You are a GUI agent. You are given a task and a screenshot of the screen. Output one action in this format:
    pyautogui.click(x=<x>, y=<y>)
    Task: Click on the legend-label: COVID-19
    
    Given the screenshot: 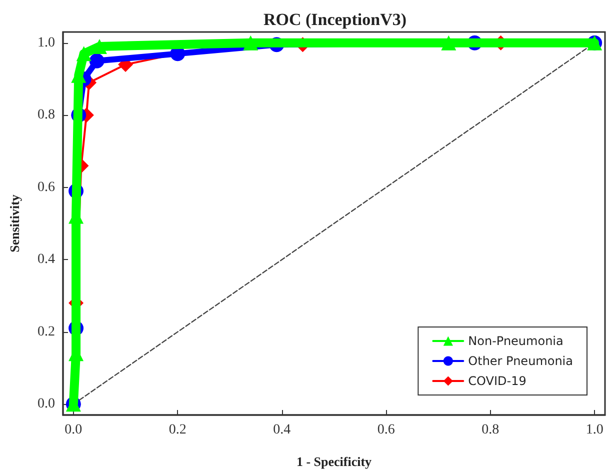 What is the action you would take?
    pyautogui.click(x=497, y=381)
    